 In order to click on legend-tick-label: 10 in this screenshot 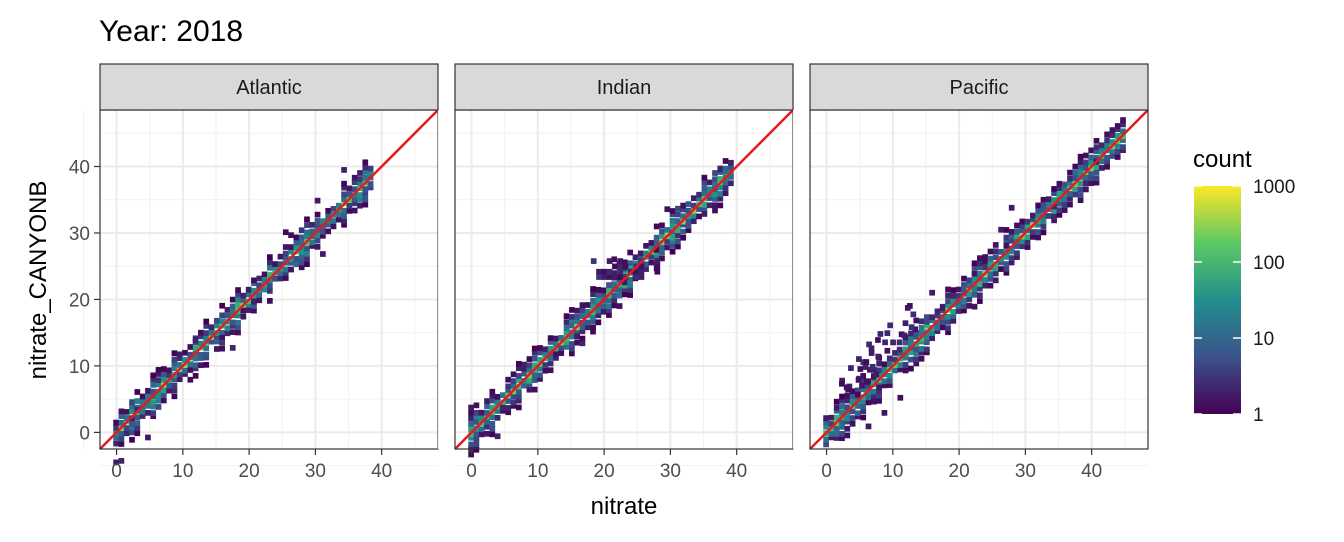, I will do `click(1263, 339)`.